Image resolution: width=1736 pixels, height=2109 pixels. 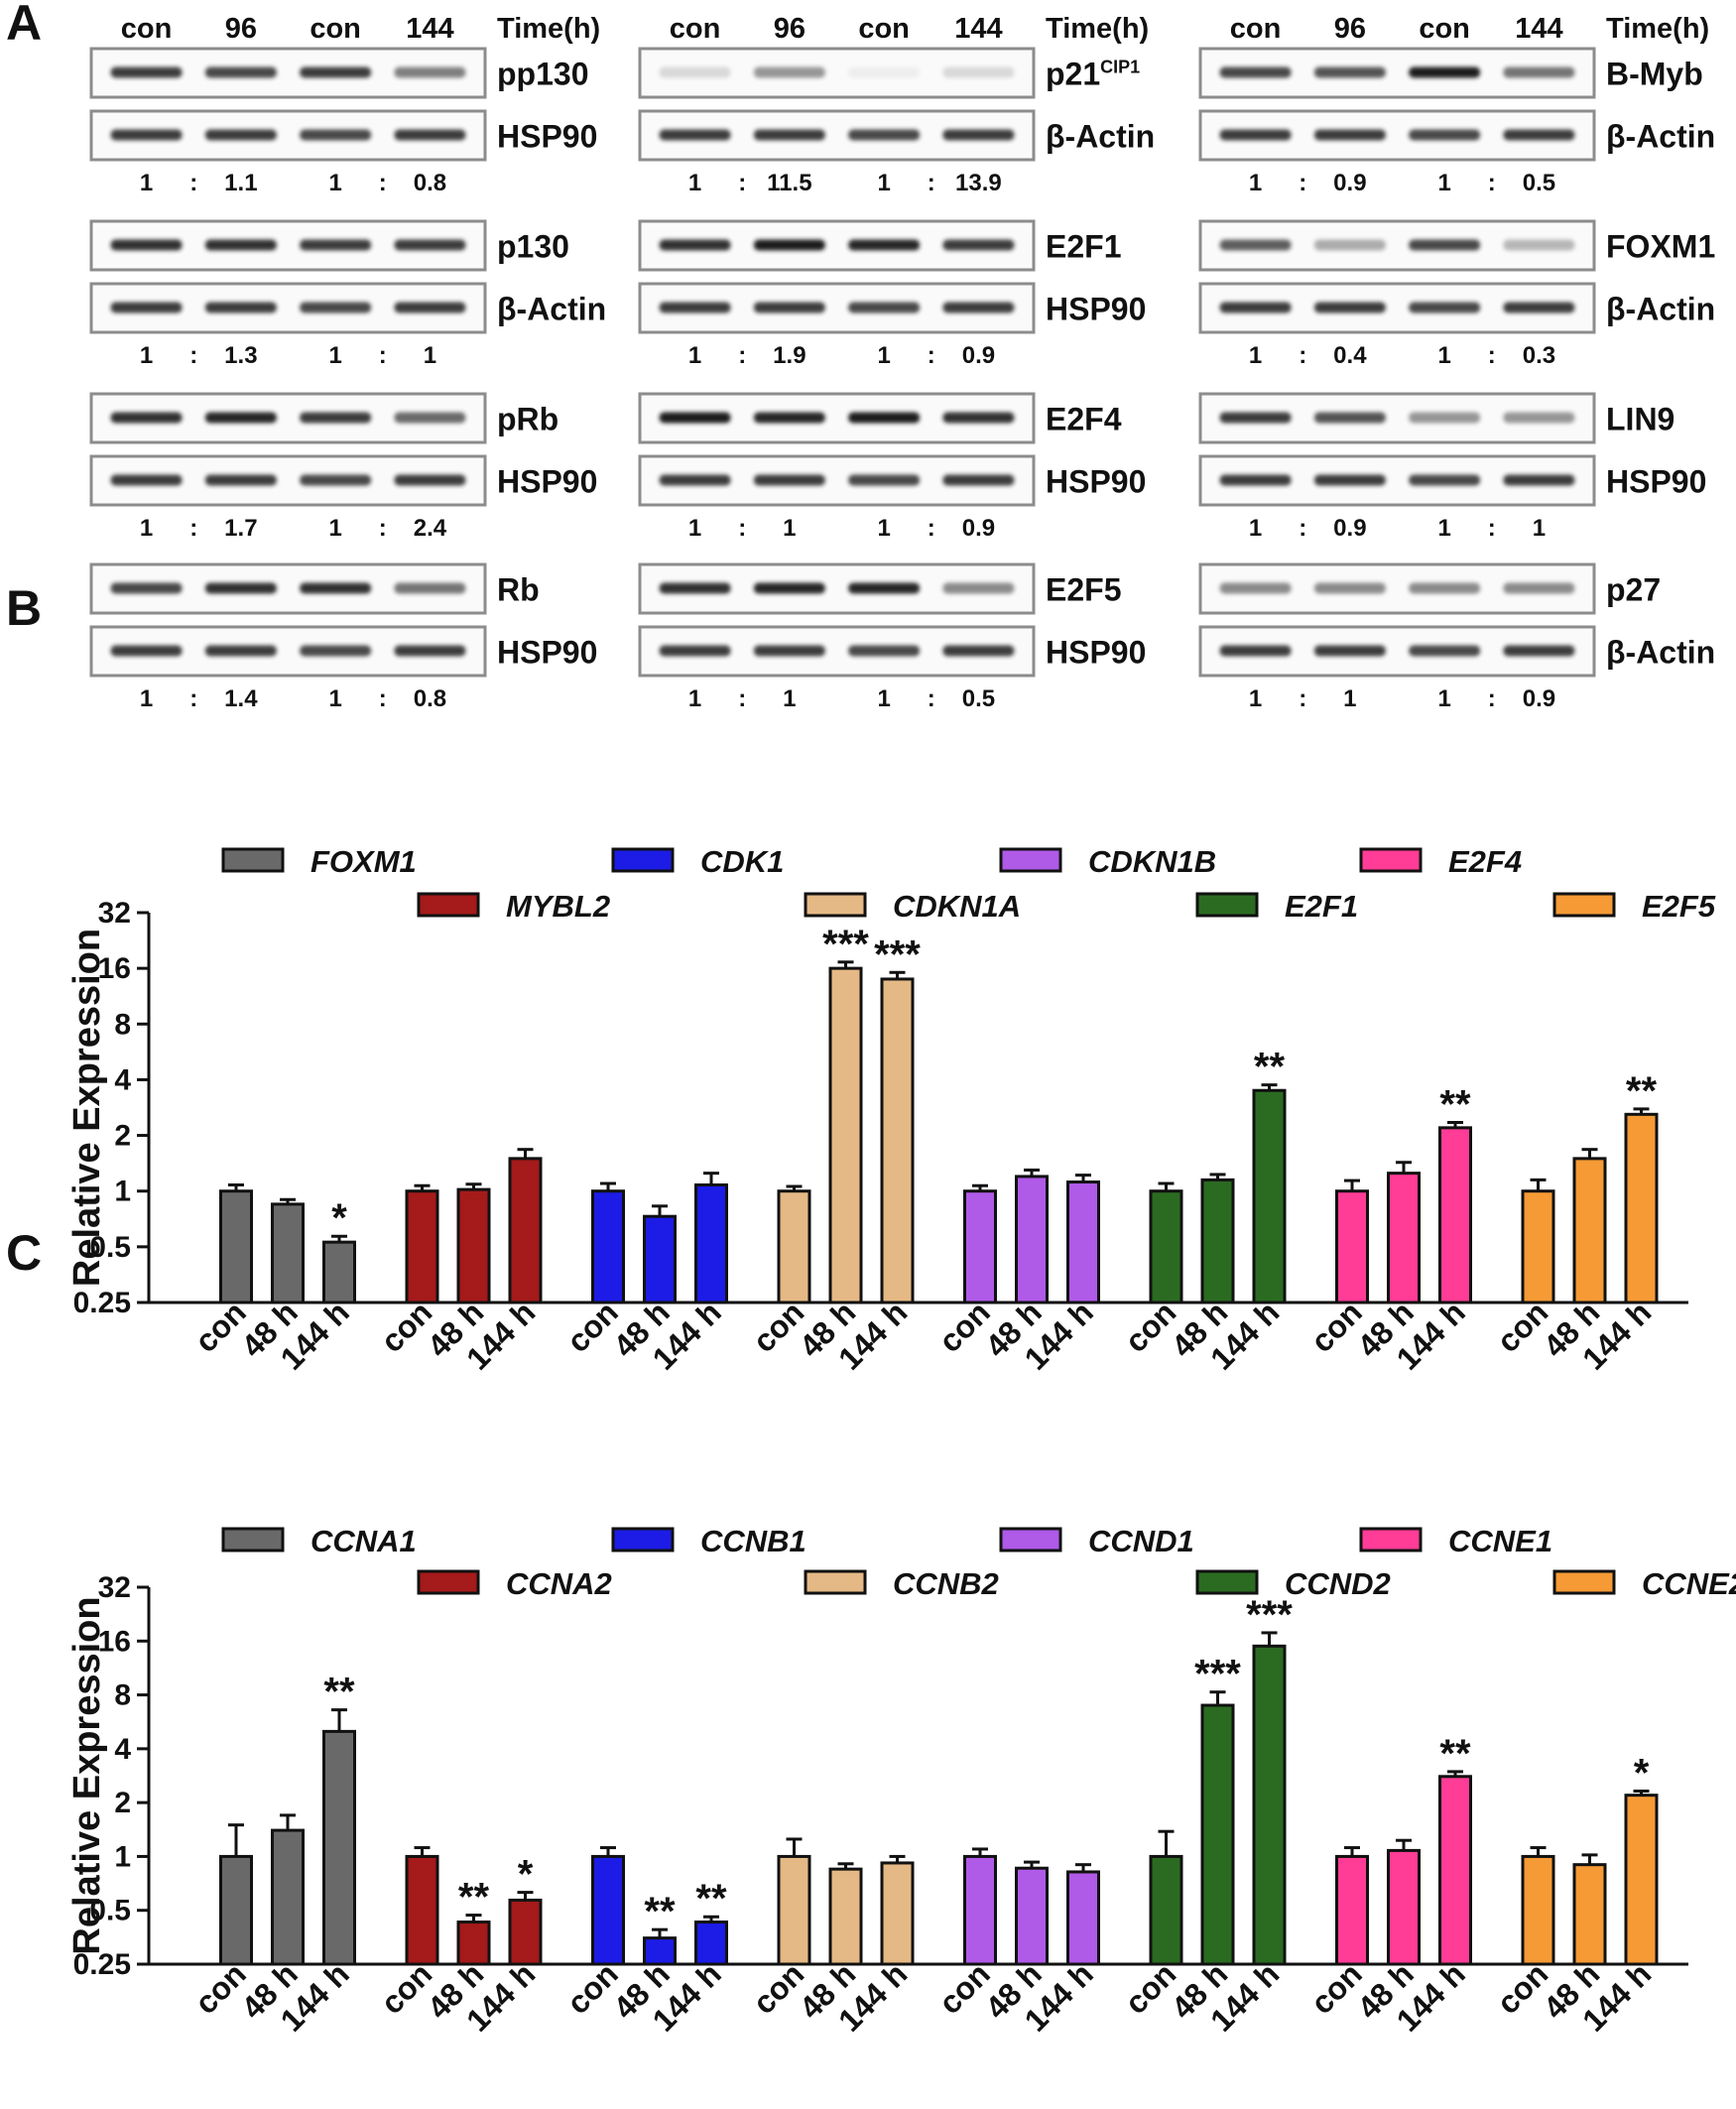 What do you see at coordinates (1660, 309) in the screenshot?
I see `loading-control-label: β-Actin` at bounding box center [1660, 309].